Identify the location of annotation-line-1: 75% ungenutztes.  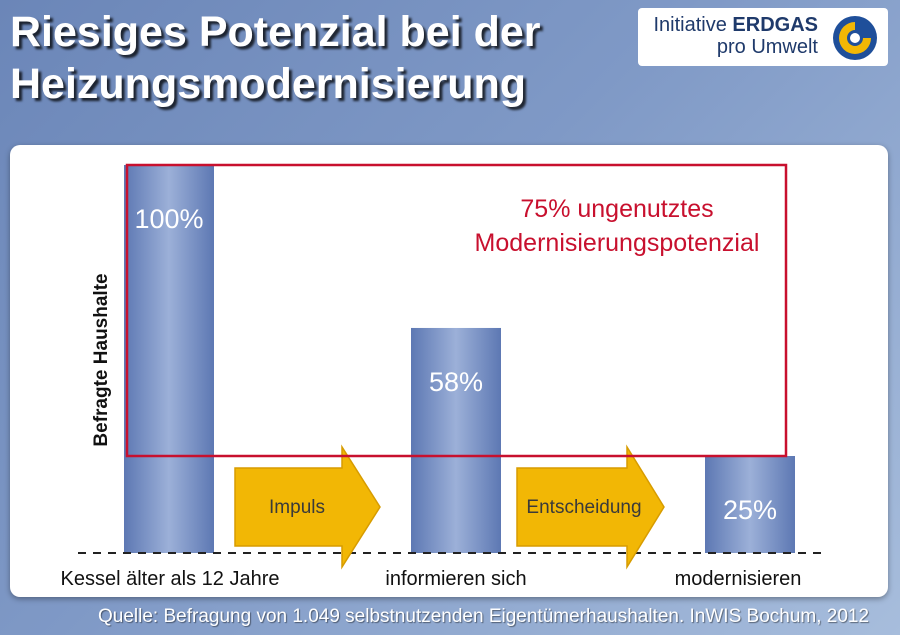
(616, 209).